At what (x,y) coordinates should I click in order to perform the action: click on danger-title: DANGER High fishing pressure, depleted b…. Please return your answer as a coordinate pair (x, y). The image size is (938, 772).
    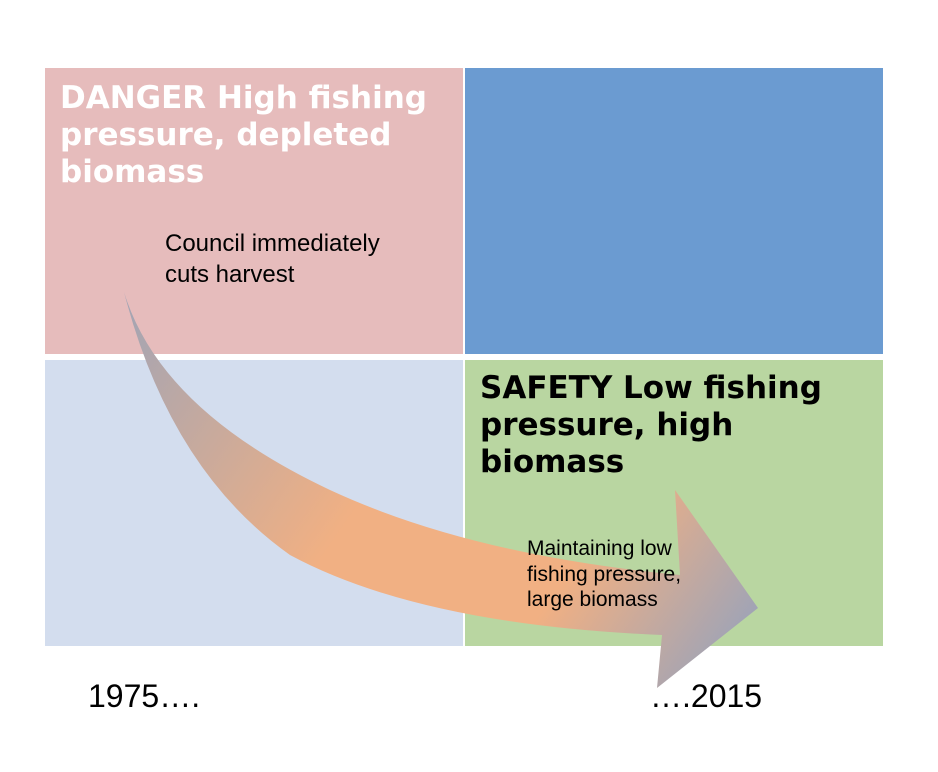
    Looking at the image, I should click on (243, 135).